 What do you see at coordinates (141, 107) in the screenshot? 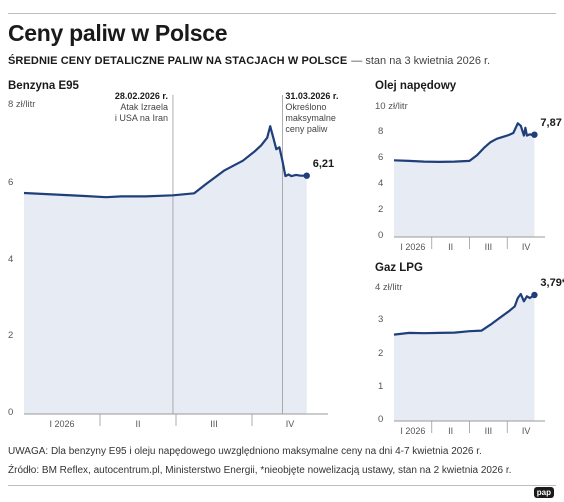
I see `e95-annotation: 28.02.2026 r. Atak Izraela i USA na Iran` at bounding box center [141, 107].